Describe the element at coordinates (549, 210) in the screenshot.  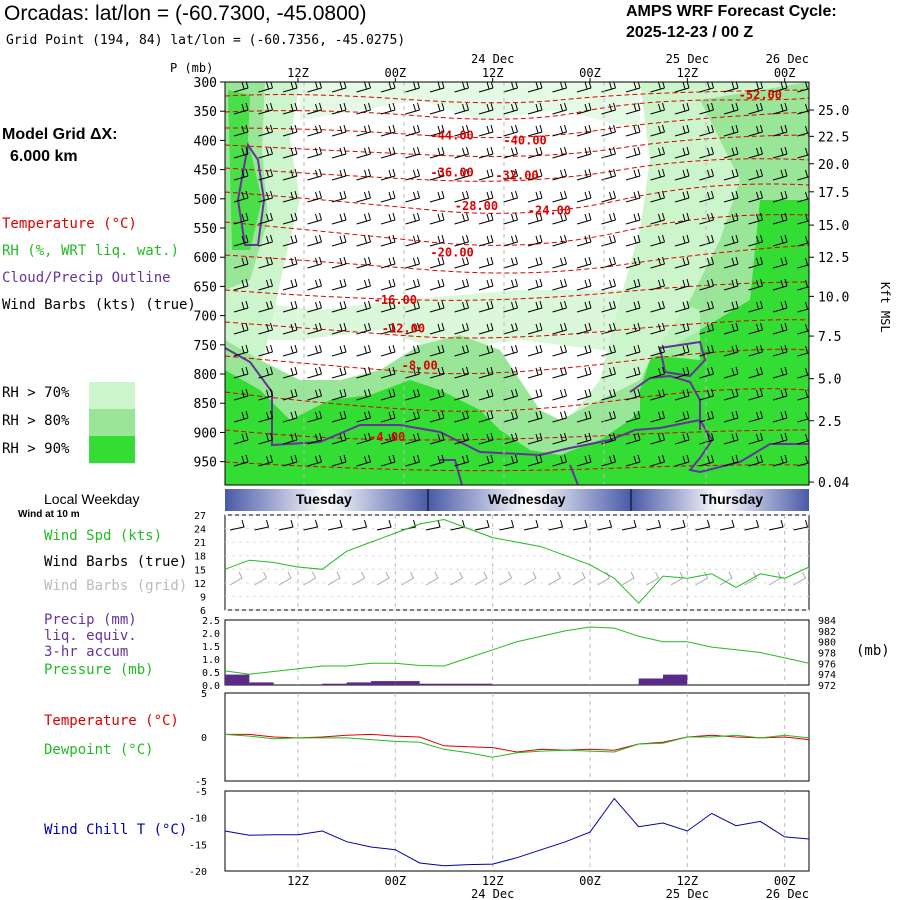
I see `temperature-contour-label: -24.00` at that location.